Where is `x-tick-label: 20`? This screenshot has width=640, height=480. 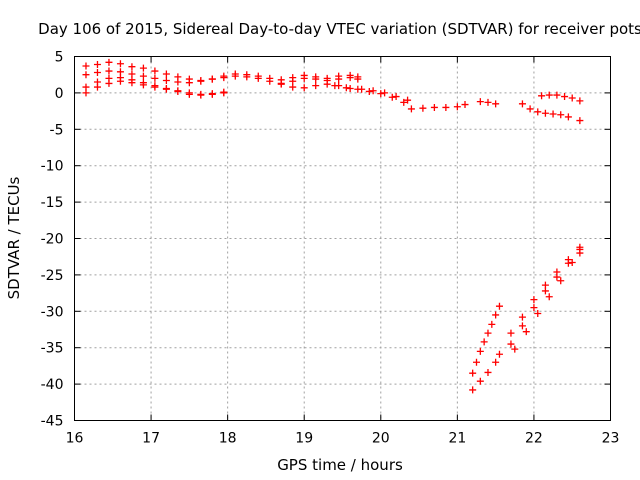 x-tick-label: 20 is located at coordinates (381, 439).